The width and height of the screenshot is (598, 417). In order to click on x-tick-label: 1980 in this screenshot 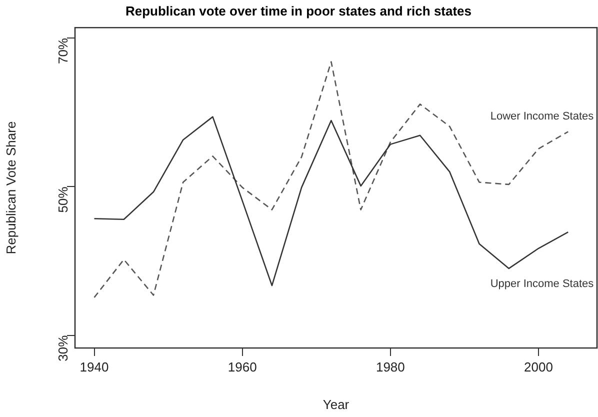, I will do `click(390, 366)`.